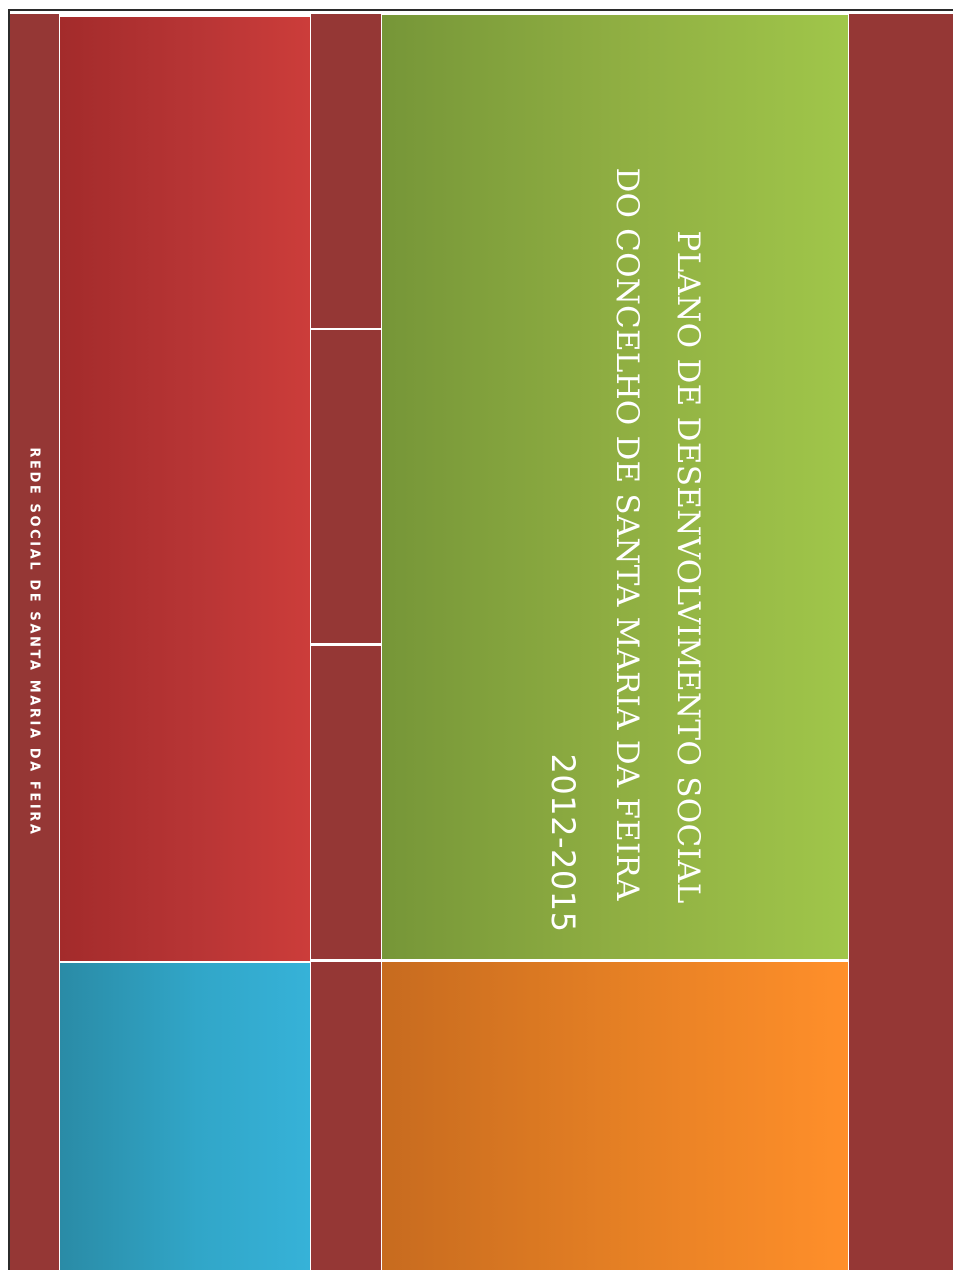  I want to click on spine-label: REDE SOCIAL DE SANTA MARIA DA FEIRA, so click(34, 642).